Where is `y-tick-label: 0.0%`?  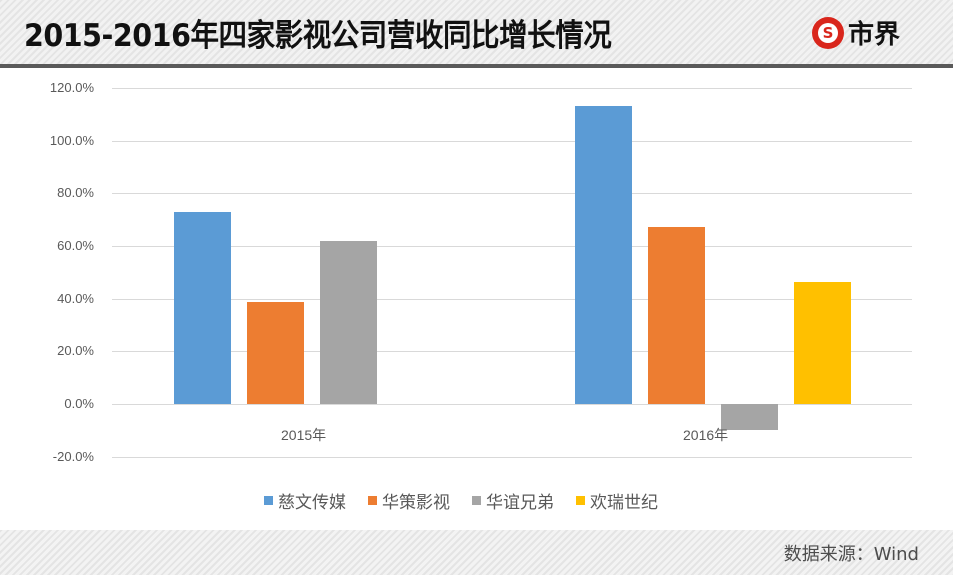
y-tick-label: 0.0% is located at coordinates (79, 403).